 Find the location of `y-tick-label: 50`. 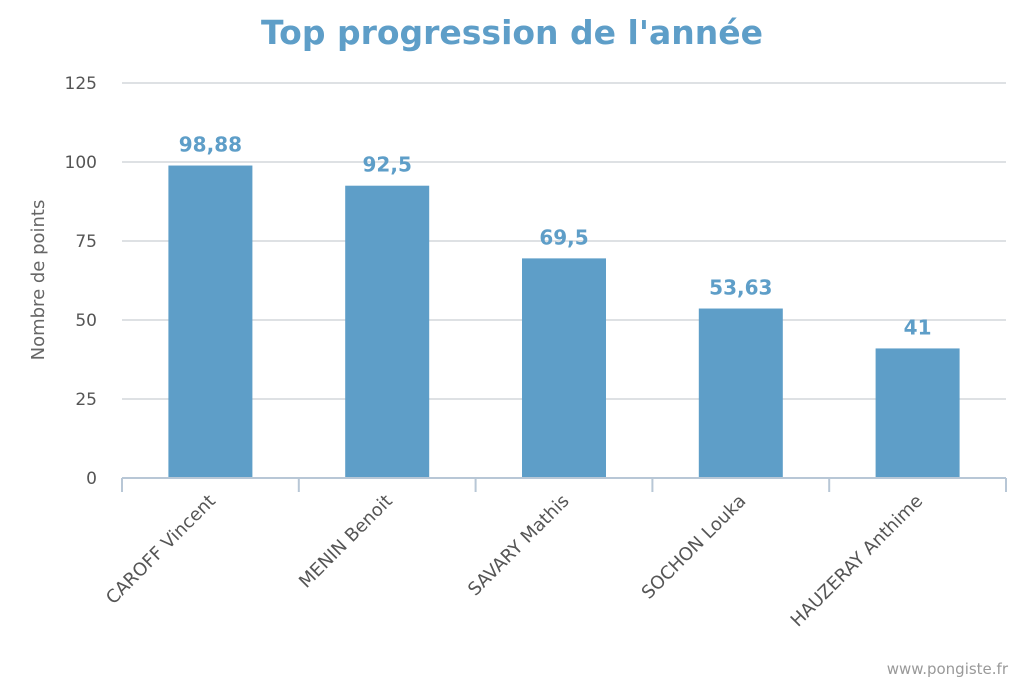

y-tick-label: 50 is located at coordinates (86, 321).